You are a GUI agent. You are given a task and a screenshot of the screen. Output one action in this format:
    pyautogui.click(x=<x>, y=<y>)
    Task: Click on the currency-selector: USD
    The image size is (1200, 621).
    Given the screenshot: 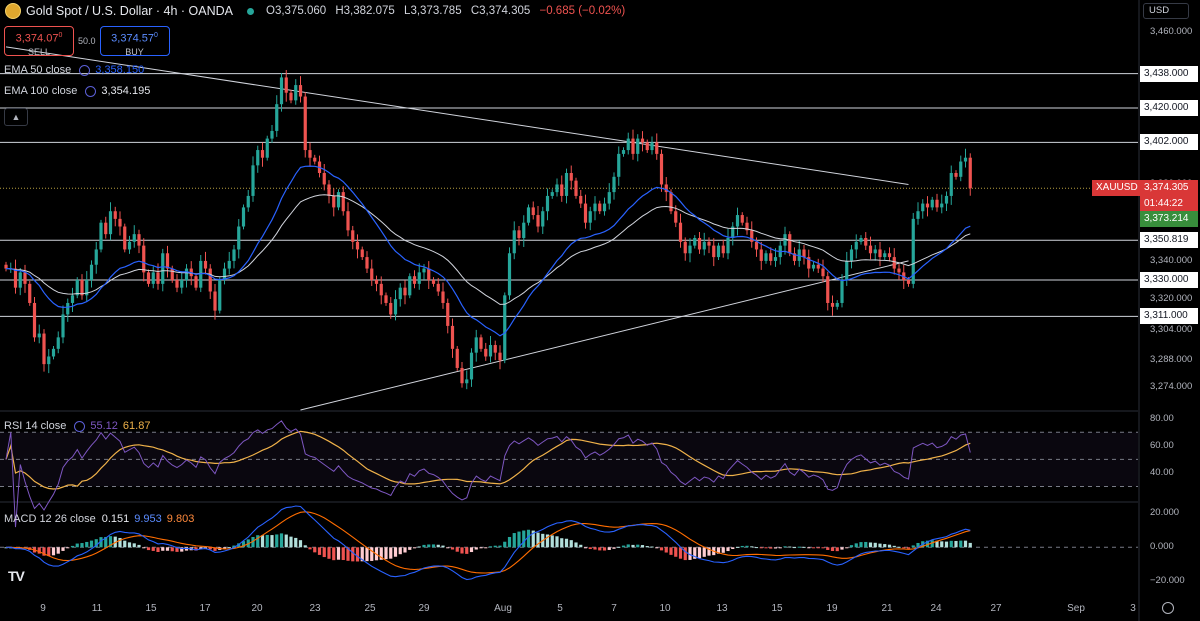 What is the action you would take?
    pyautogui.click(x=1166, y=11)
    